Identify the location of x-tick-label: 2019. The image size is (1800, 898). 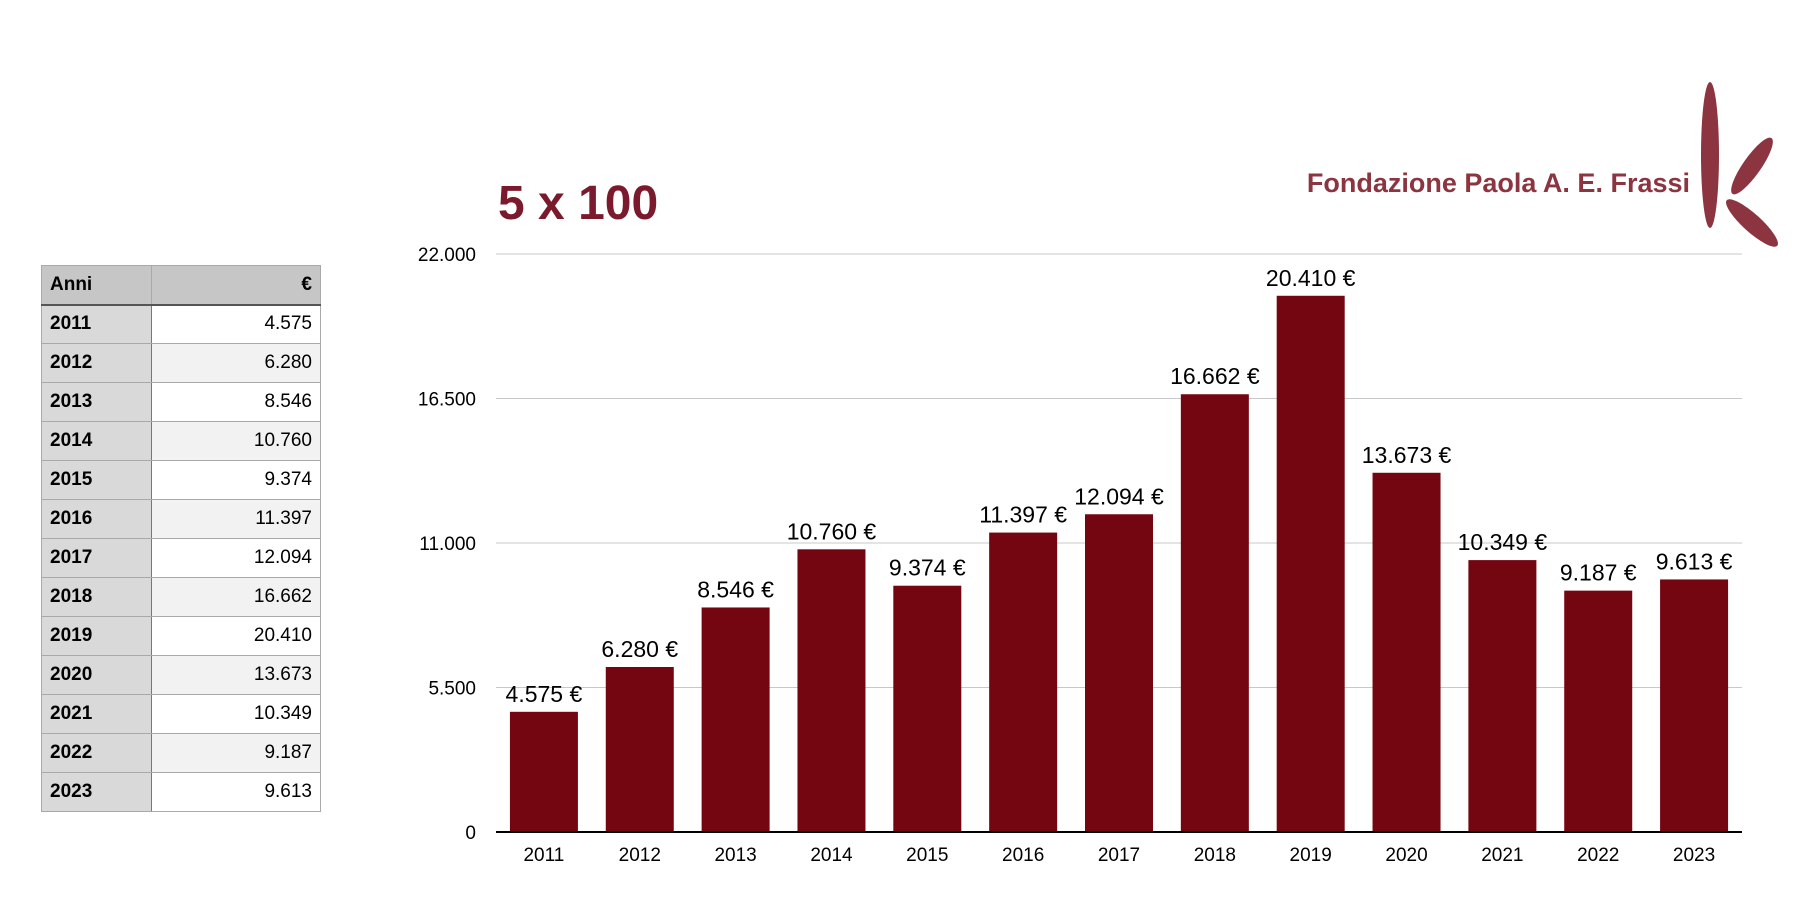
(1311, 855).